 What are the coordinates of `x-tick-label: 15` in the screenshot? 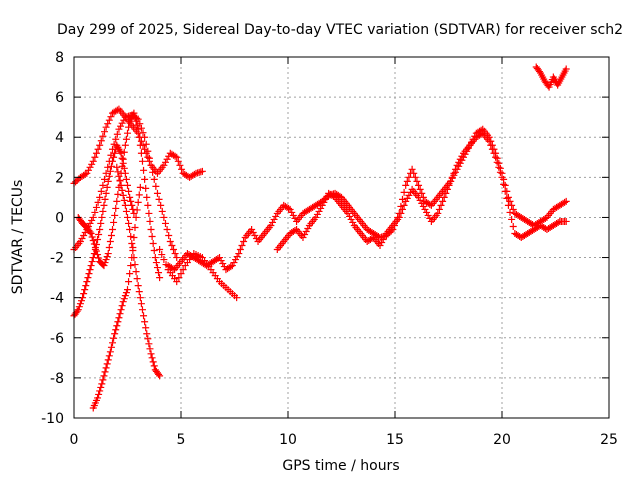 It's located at (395, 440).